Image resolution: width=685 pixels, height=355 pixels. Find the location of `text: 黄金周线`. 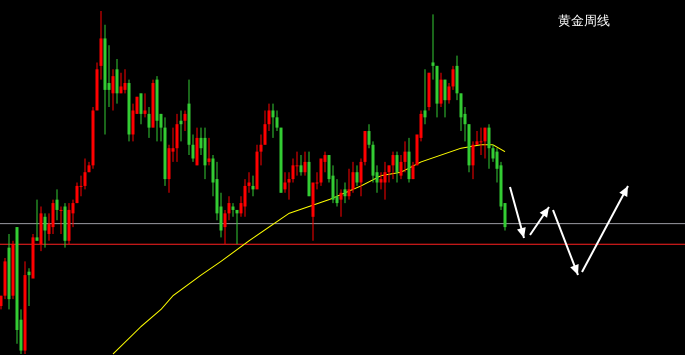

text: 黄金周线 is located at coordinates (584, 21).